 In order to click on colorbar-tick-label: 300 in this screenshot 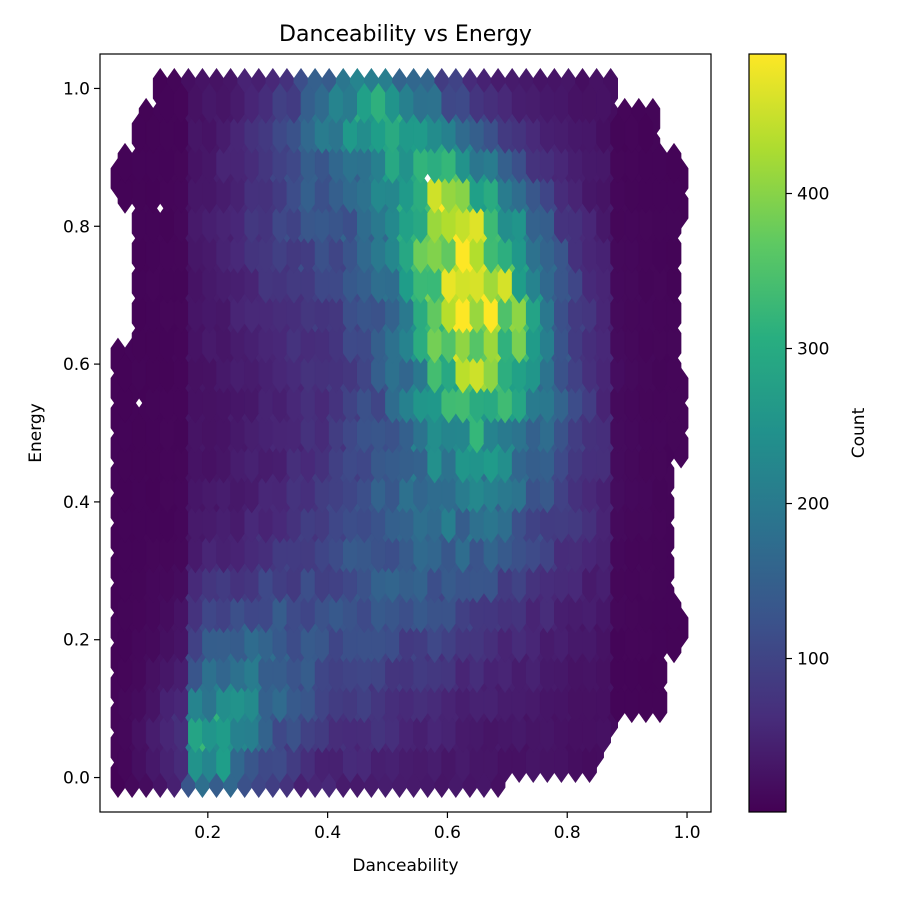, I will do `click(813, 350)`.